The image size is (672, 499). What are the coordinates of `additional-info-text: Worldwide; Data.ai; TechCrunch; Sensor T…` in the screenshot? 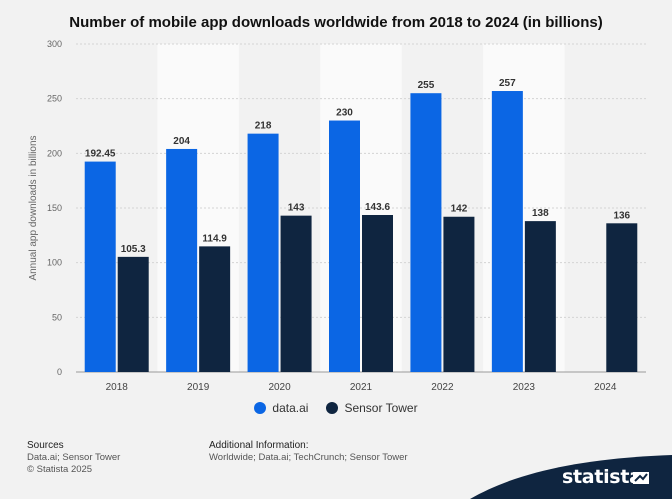 It's located at (308, 457).